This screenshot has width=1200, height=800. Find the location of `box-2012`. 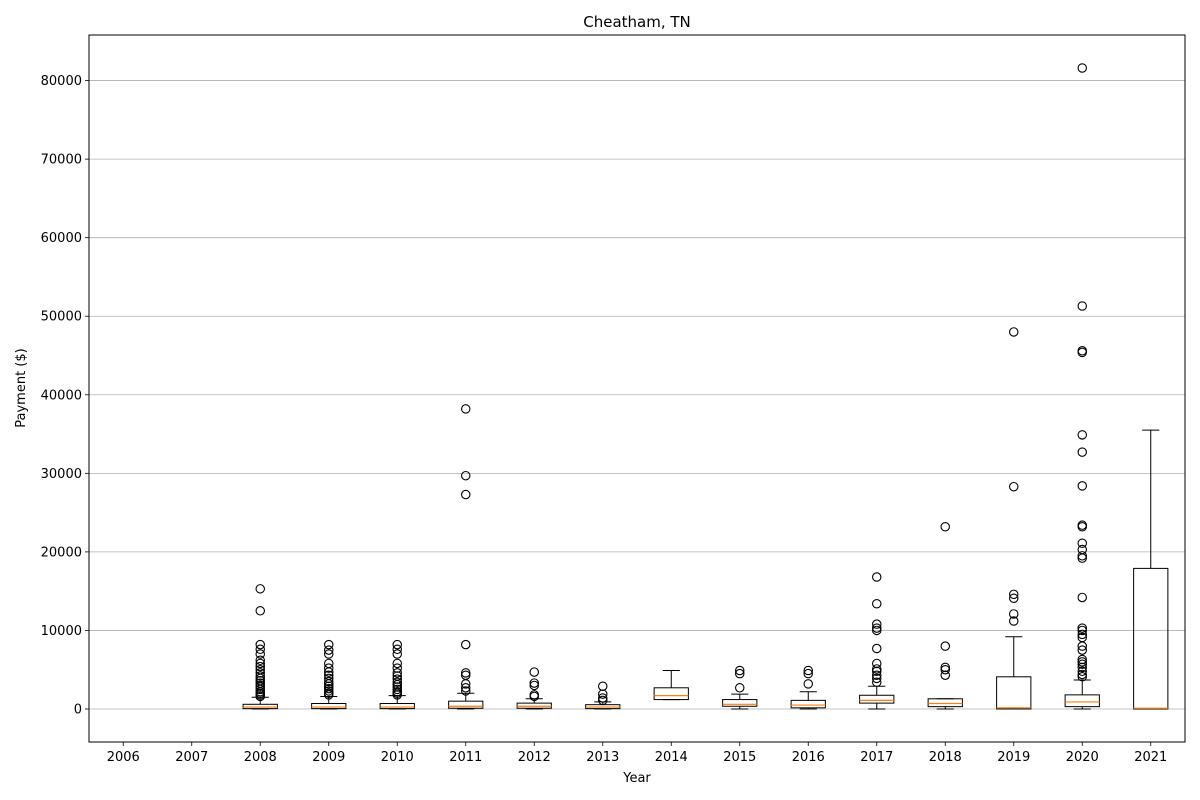

box-2012 is located at coordinates (534, 688).